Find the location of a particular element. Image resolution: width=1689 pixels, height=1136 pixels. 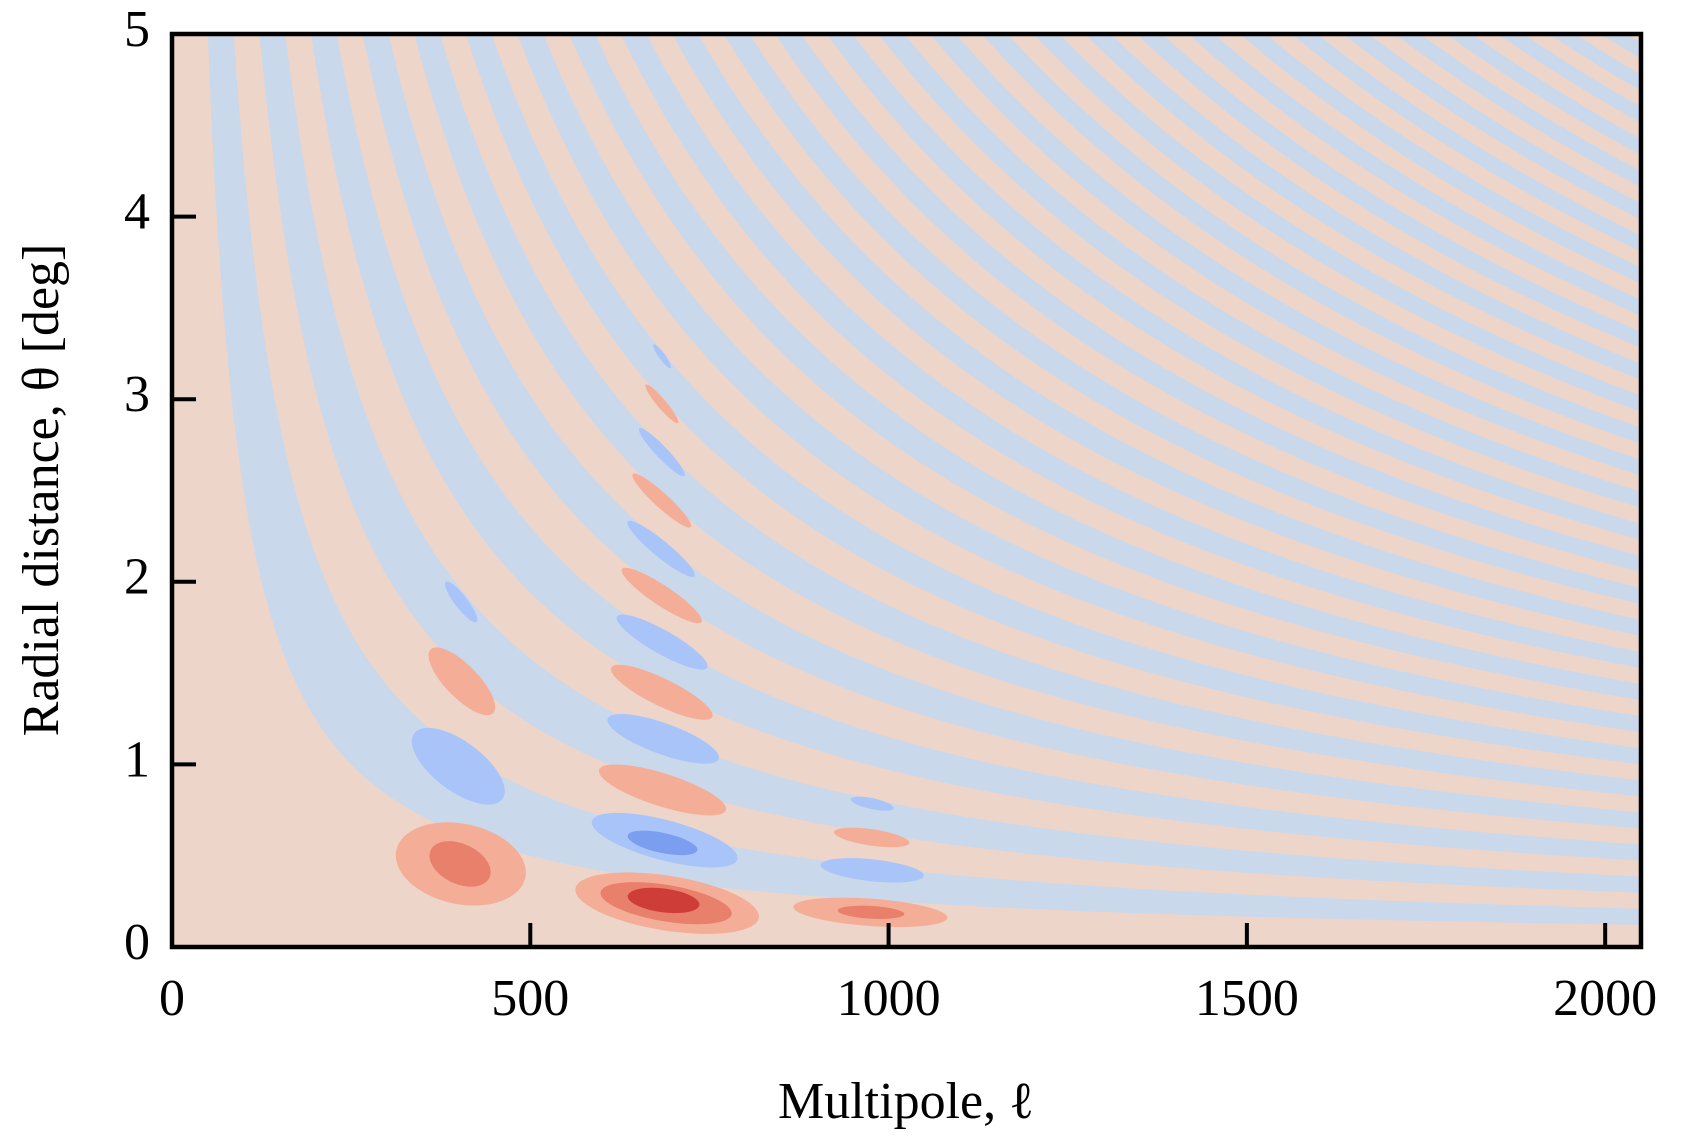

y-tick-label: 1 is located at coordinates (137, 759).